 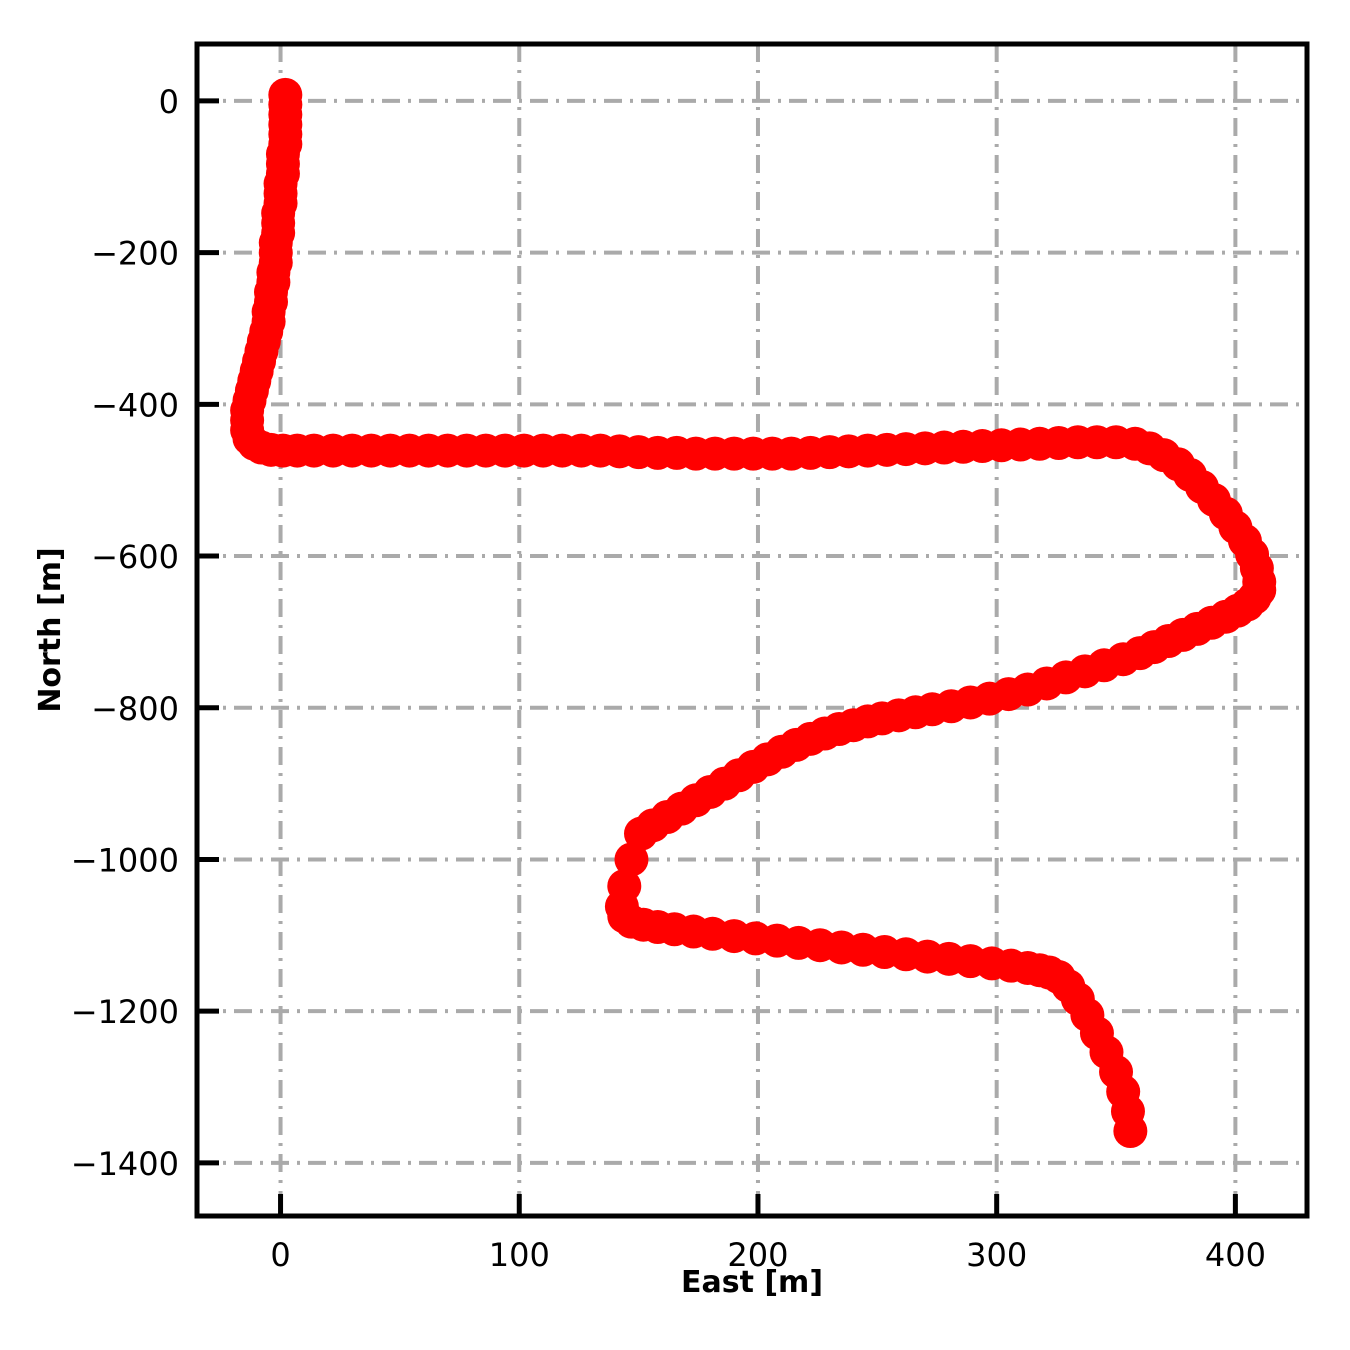 What do you see at coordinates (757, 1255) in the screenshot?
I see `x-tick-label: 200` at bounding box center [757, 1255].